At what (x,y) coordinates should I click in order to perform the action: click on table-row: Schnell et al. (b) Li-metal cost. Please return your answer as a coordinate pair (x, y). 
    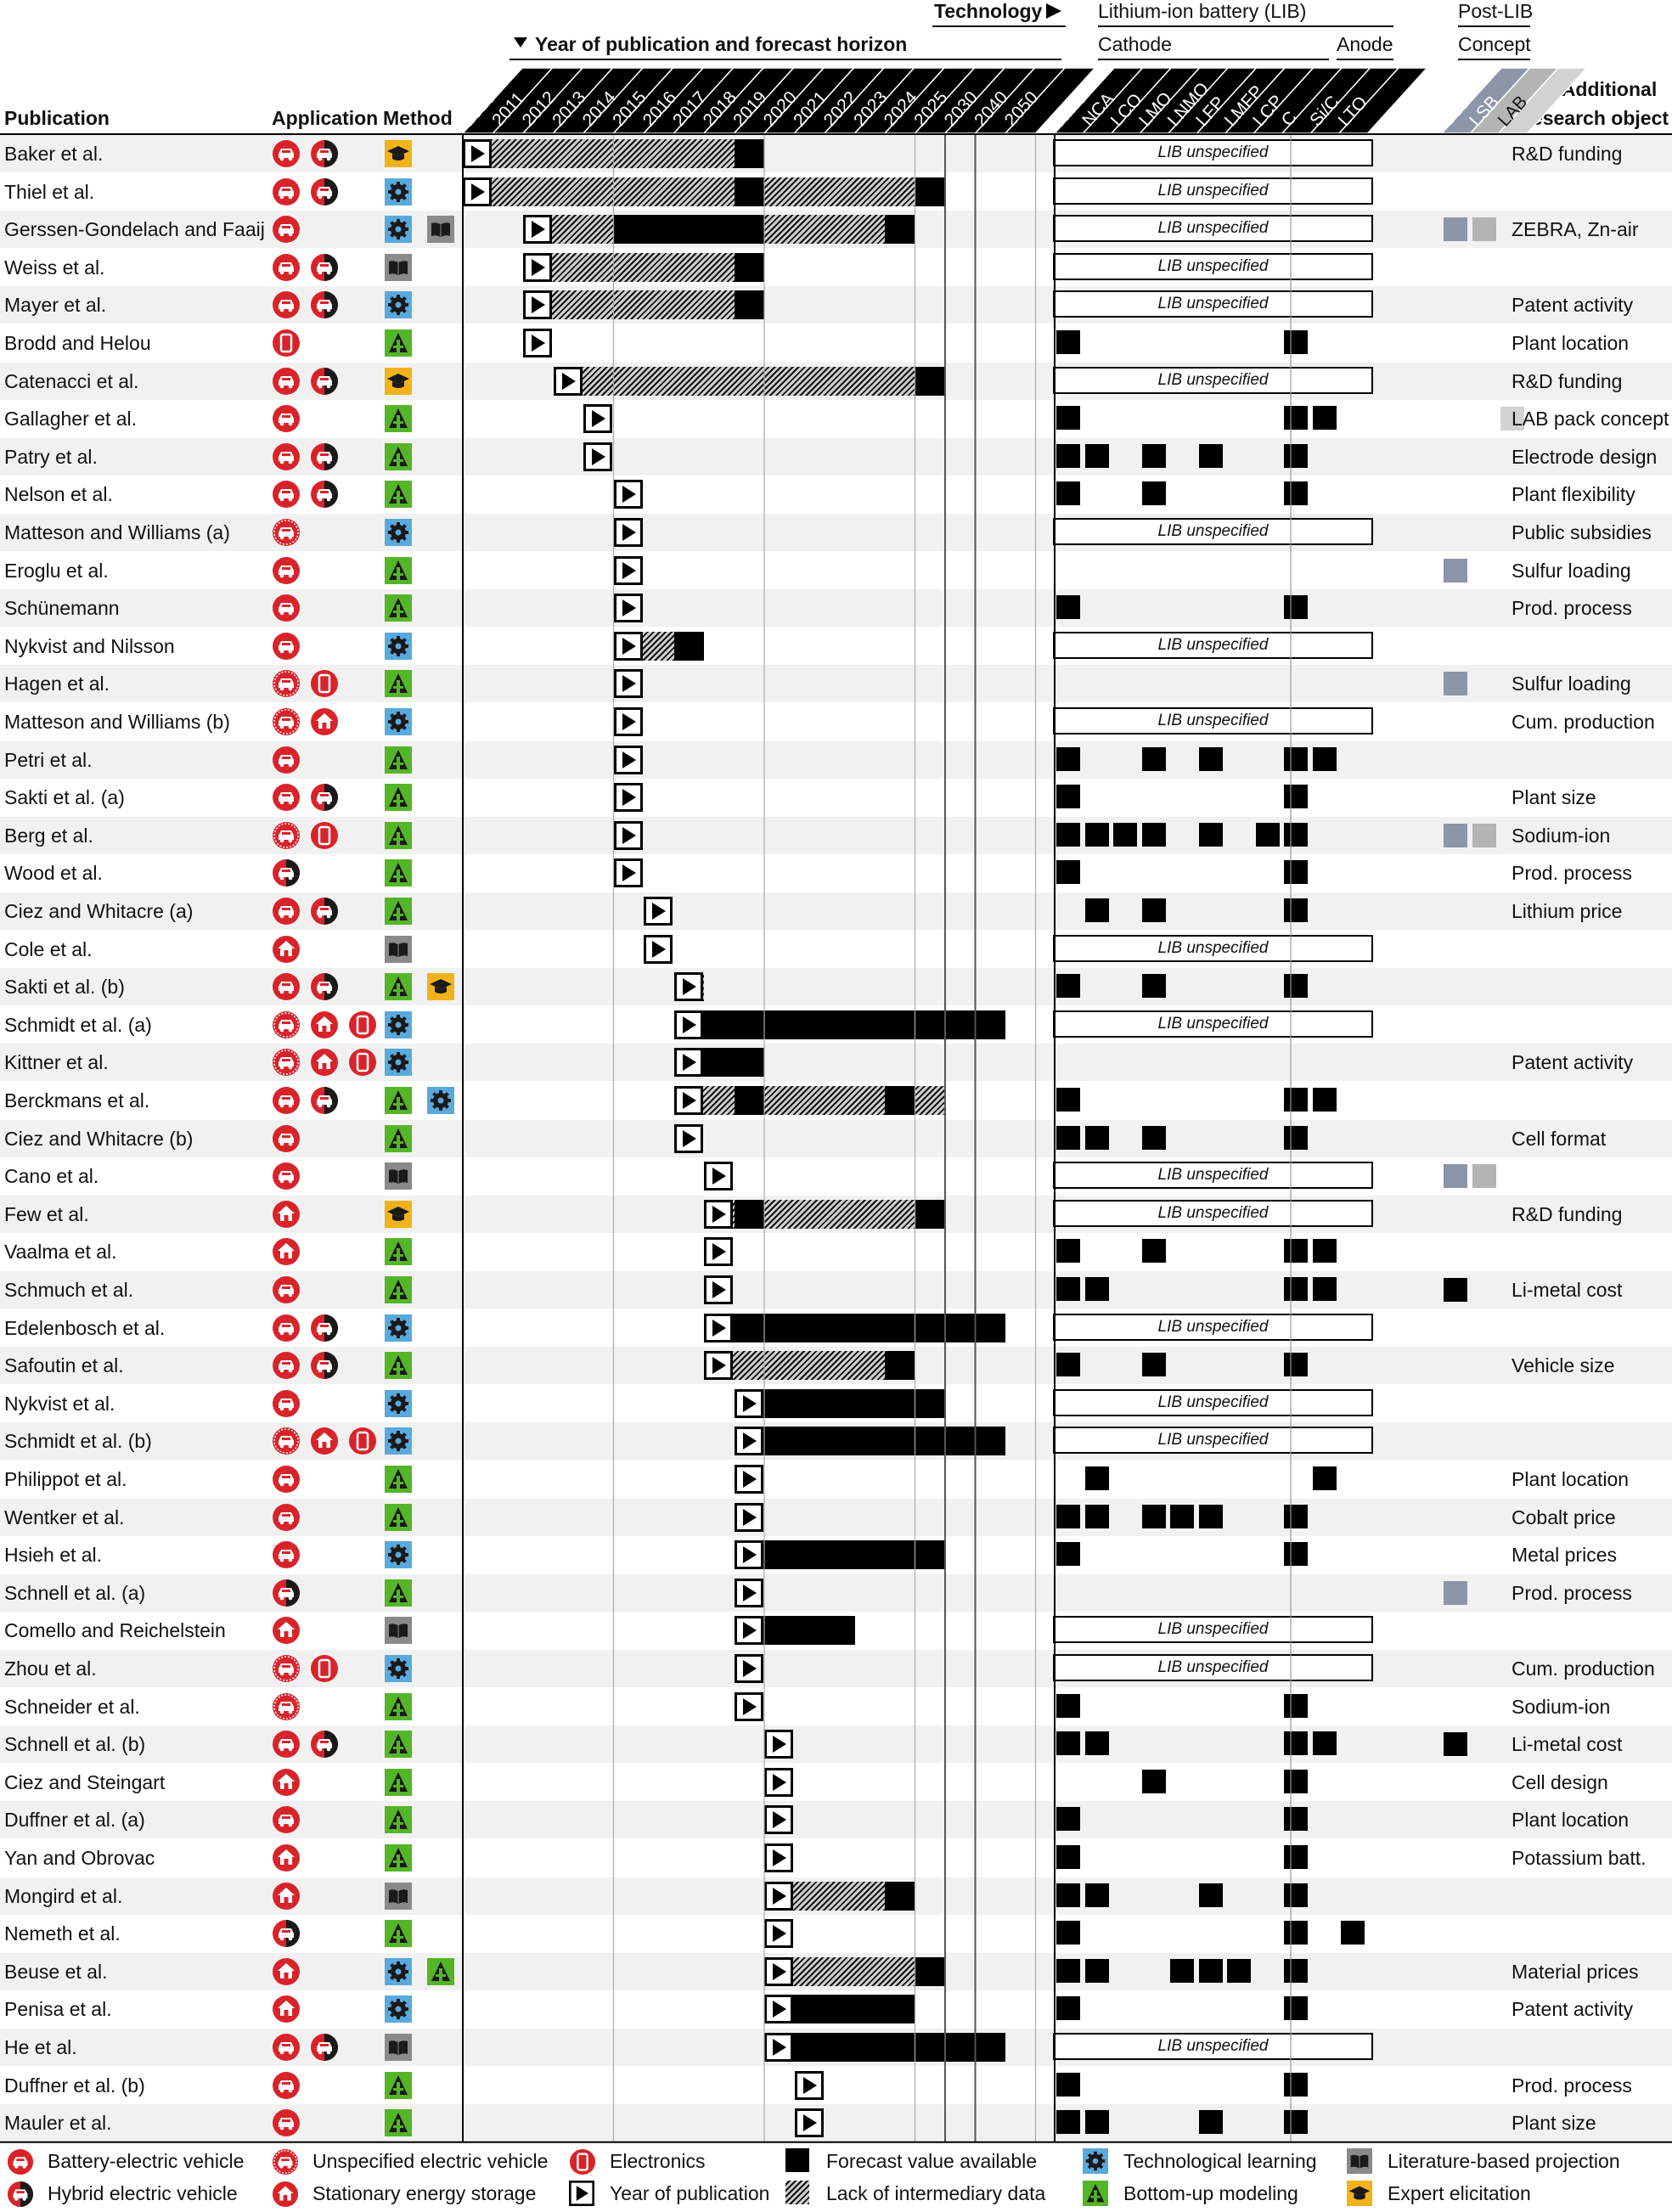
    Looking at the image, I should click on (836, 1744).